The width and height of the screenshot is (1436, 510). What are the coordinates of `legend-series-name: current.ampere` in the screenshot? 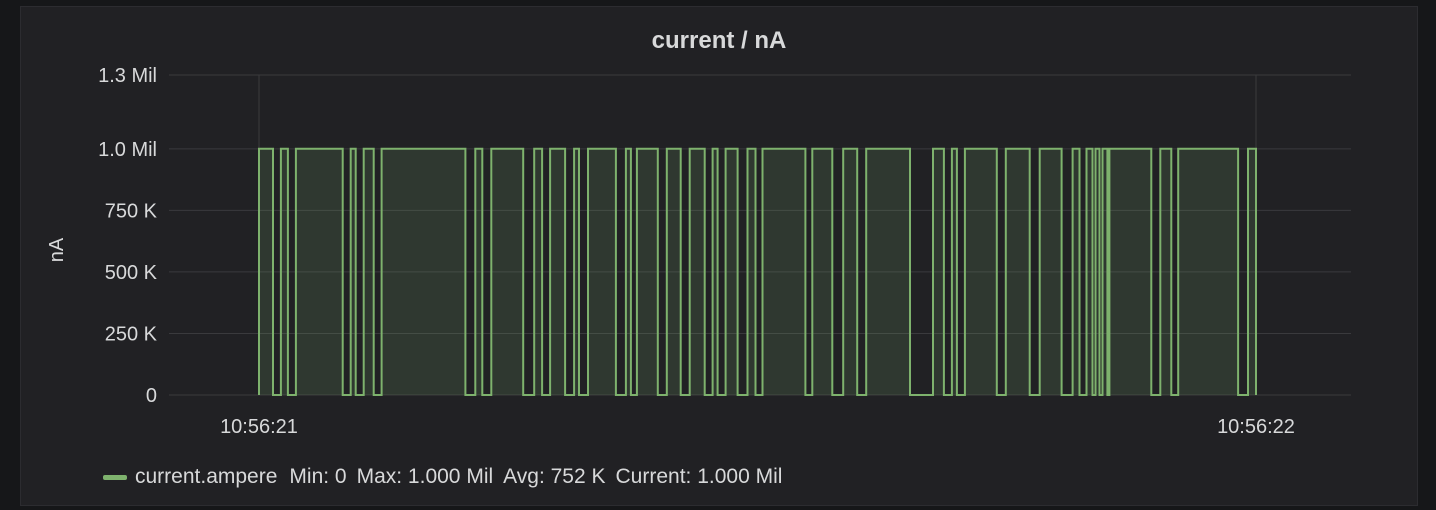 It's located at (206, 476).